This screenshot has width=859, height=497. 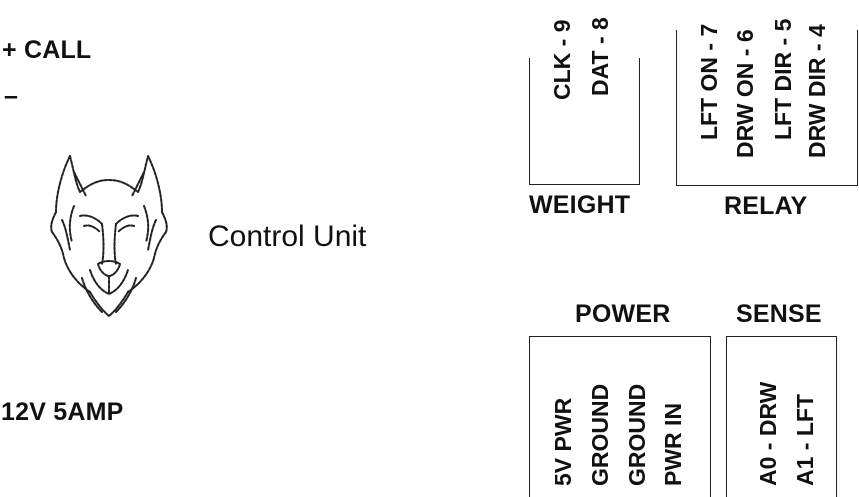 What do you see at coordinates (46, 50) in the screenshot?
I see `call-plus-label: + CALL` at bounding box center [46, 50].